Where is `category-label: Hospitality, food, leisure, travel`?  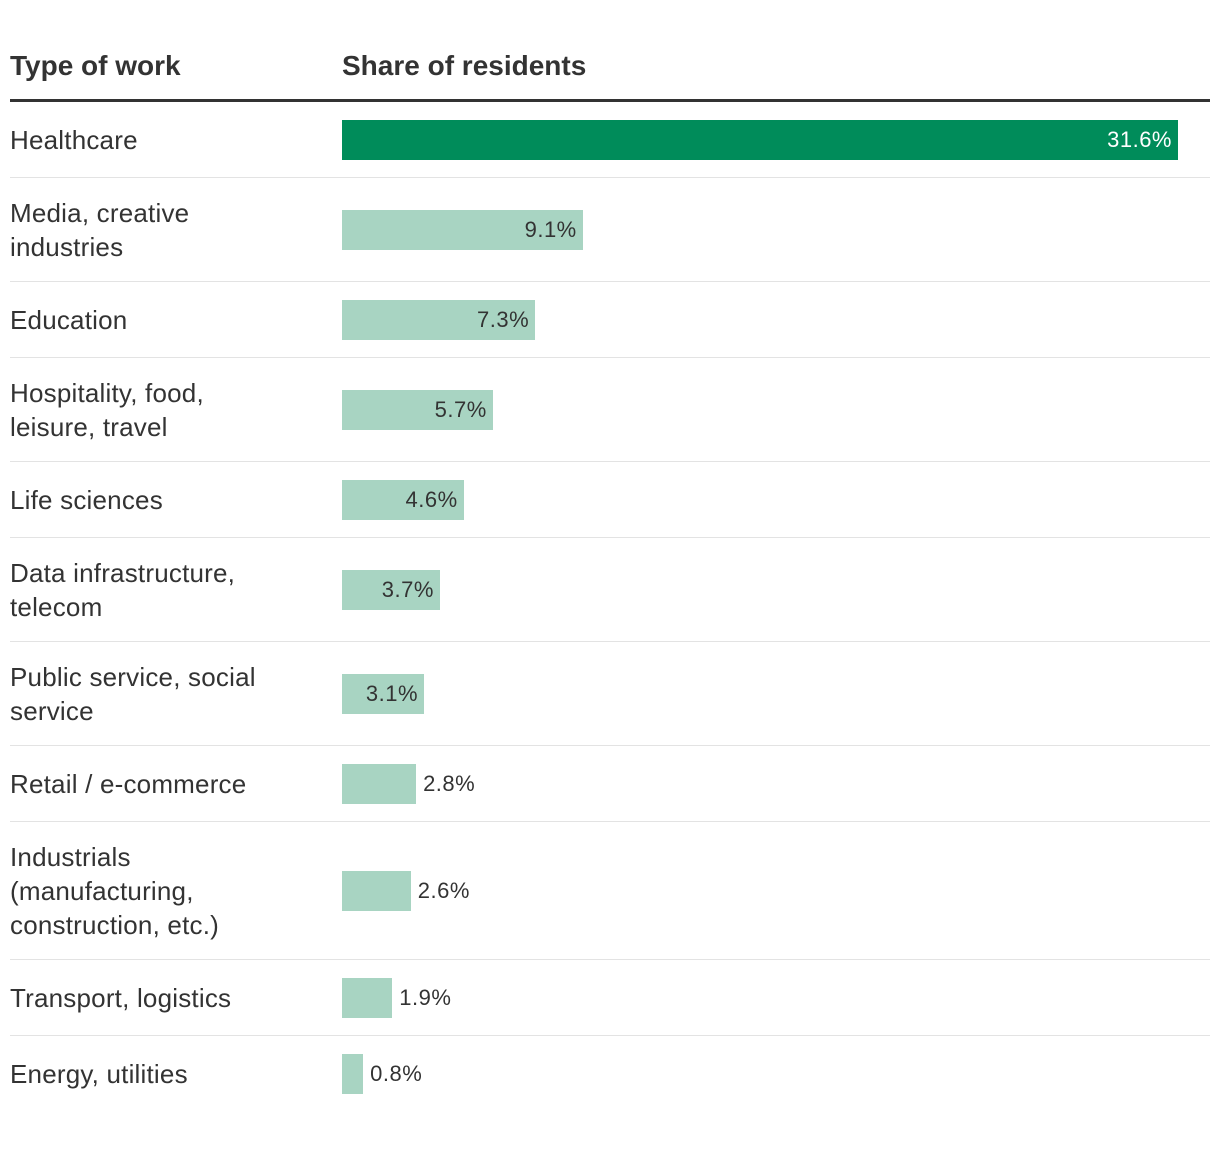 category-label: Hospitality, food, leisure, travel is located at coordinates (160, 410).